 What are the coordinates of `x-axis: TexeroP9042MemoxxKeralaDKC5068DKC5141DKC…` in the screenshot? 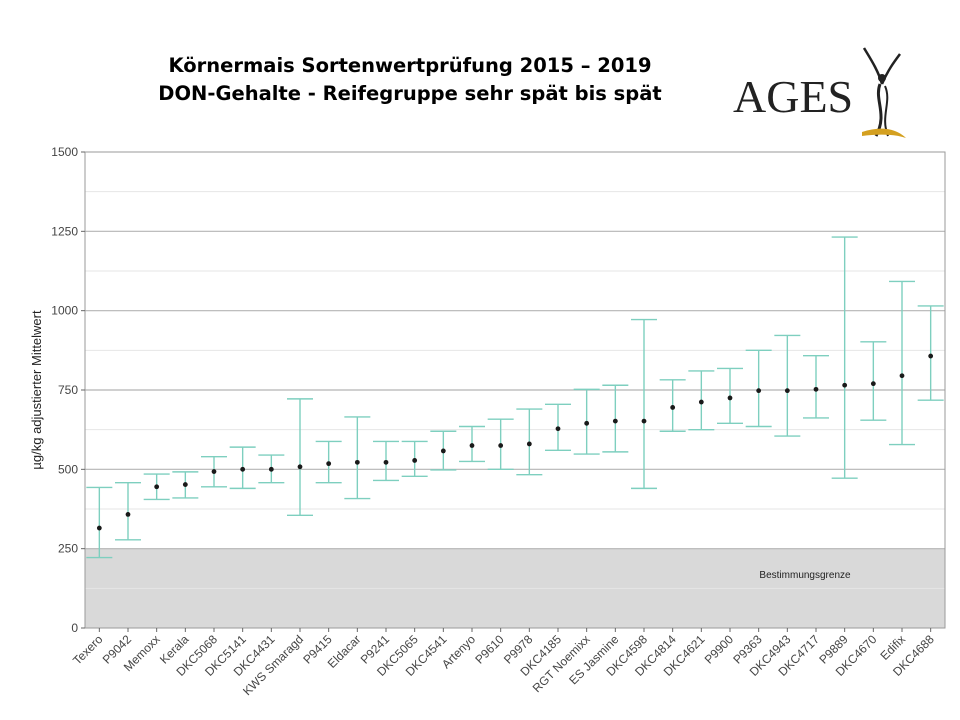 It's located at (503, 663).